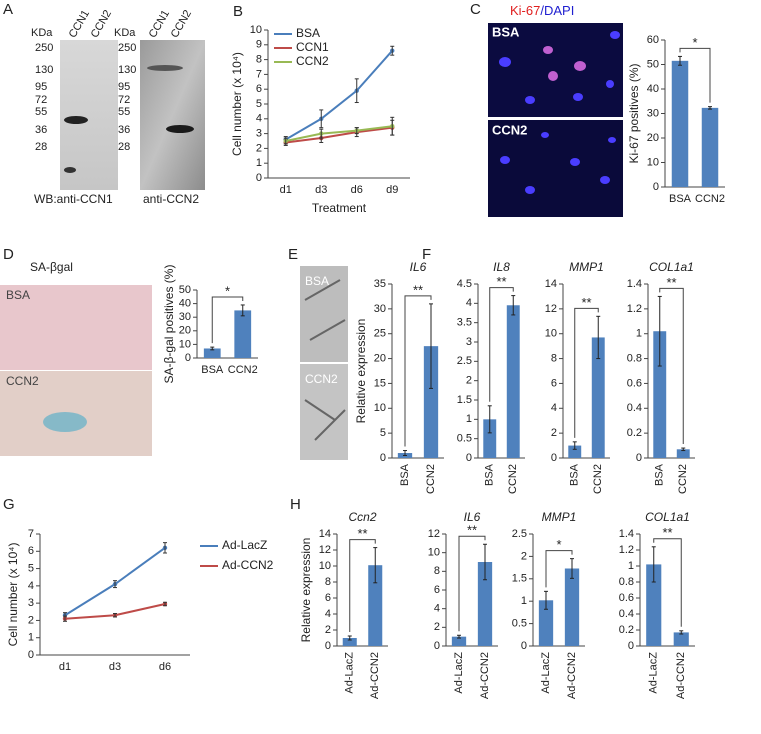 The width and height of the screenshot is (761, 734). What do you see at coordinates (634, 358) in the screenshot?
I see `y-tick-label: 0.8` at bounding box center [634, 358].